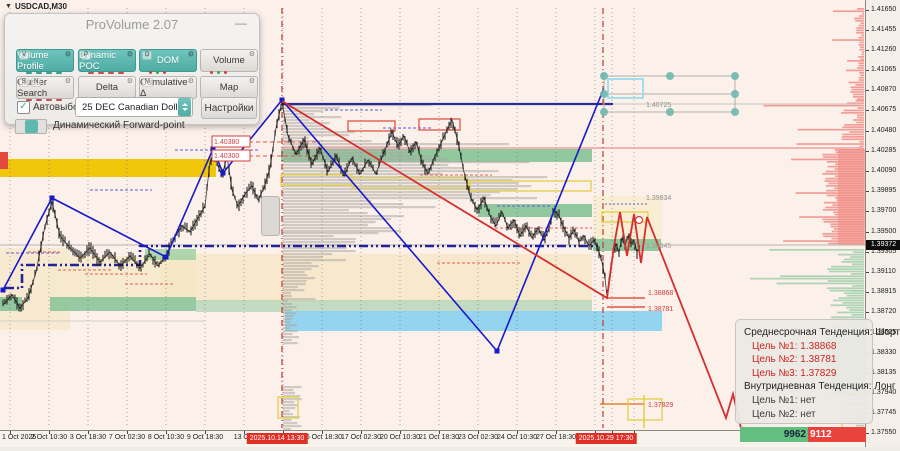 Image resolution: width=900 pixels, height=451 pixels. Describe the element at coordinates (803, 434) in the screenshot. I see `buy-sell-volume-bar: 9962 9112` at that location.